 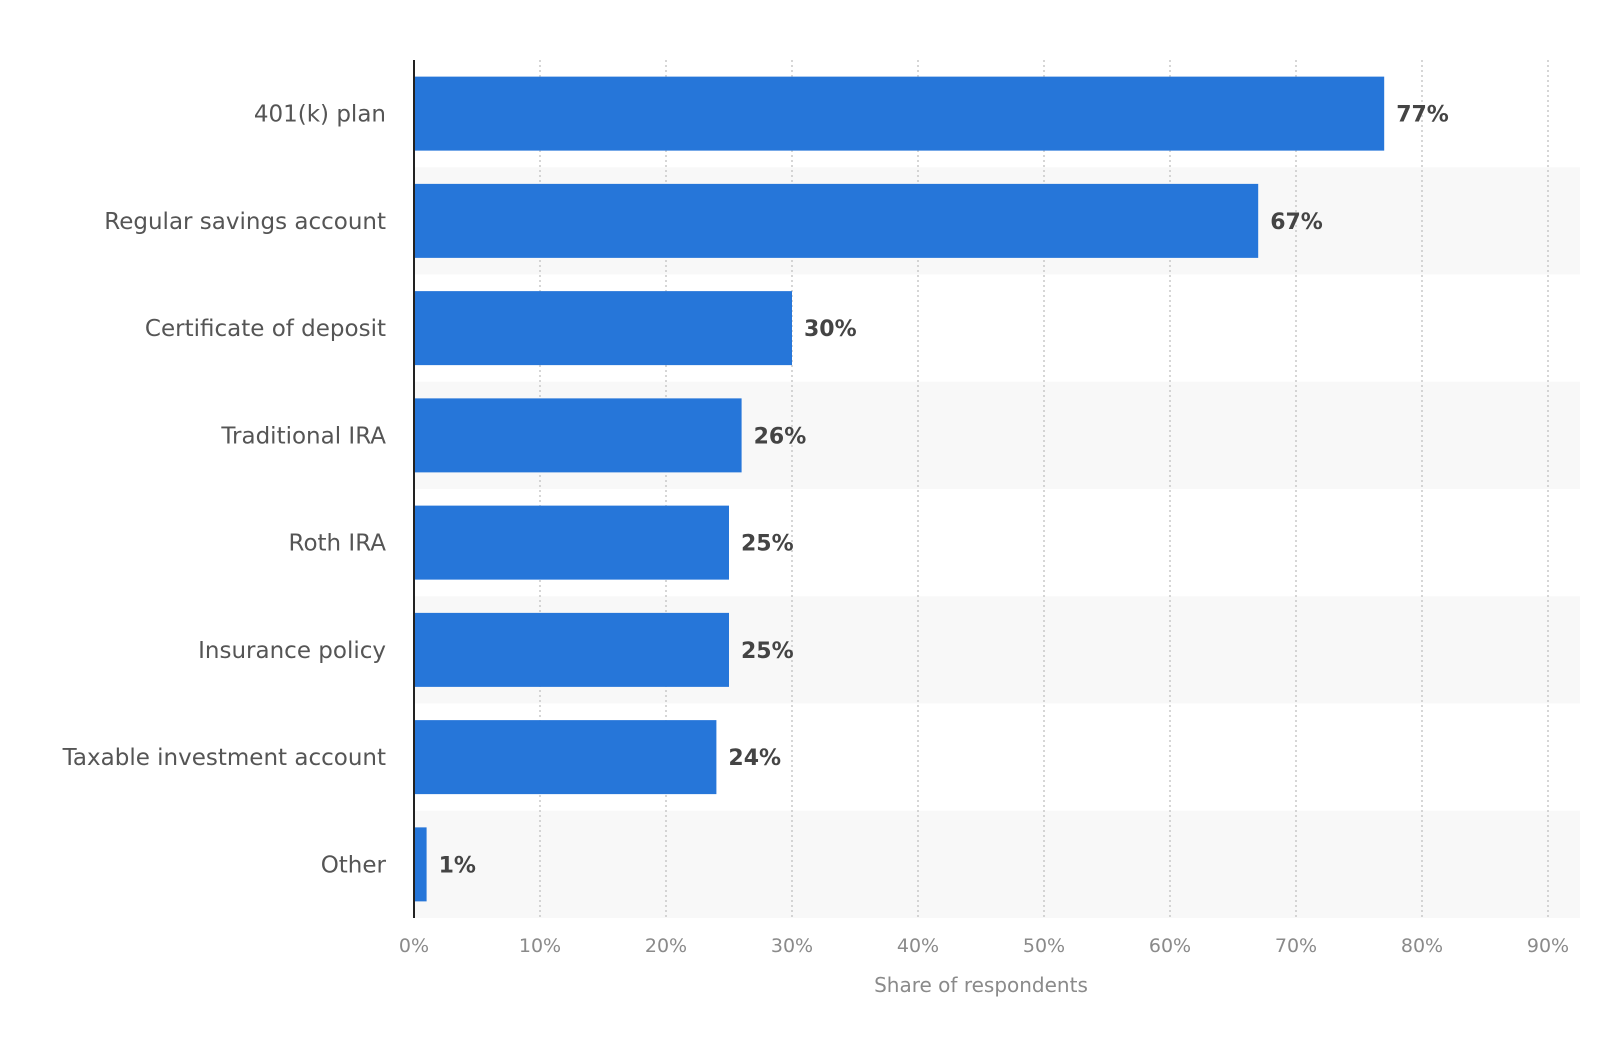 I want to click on row-band, so click(x=997, y=864).